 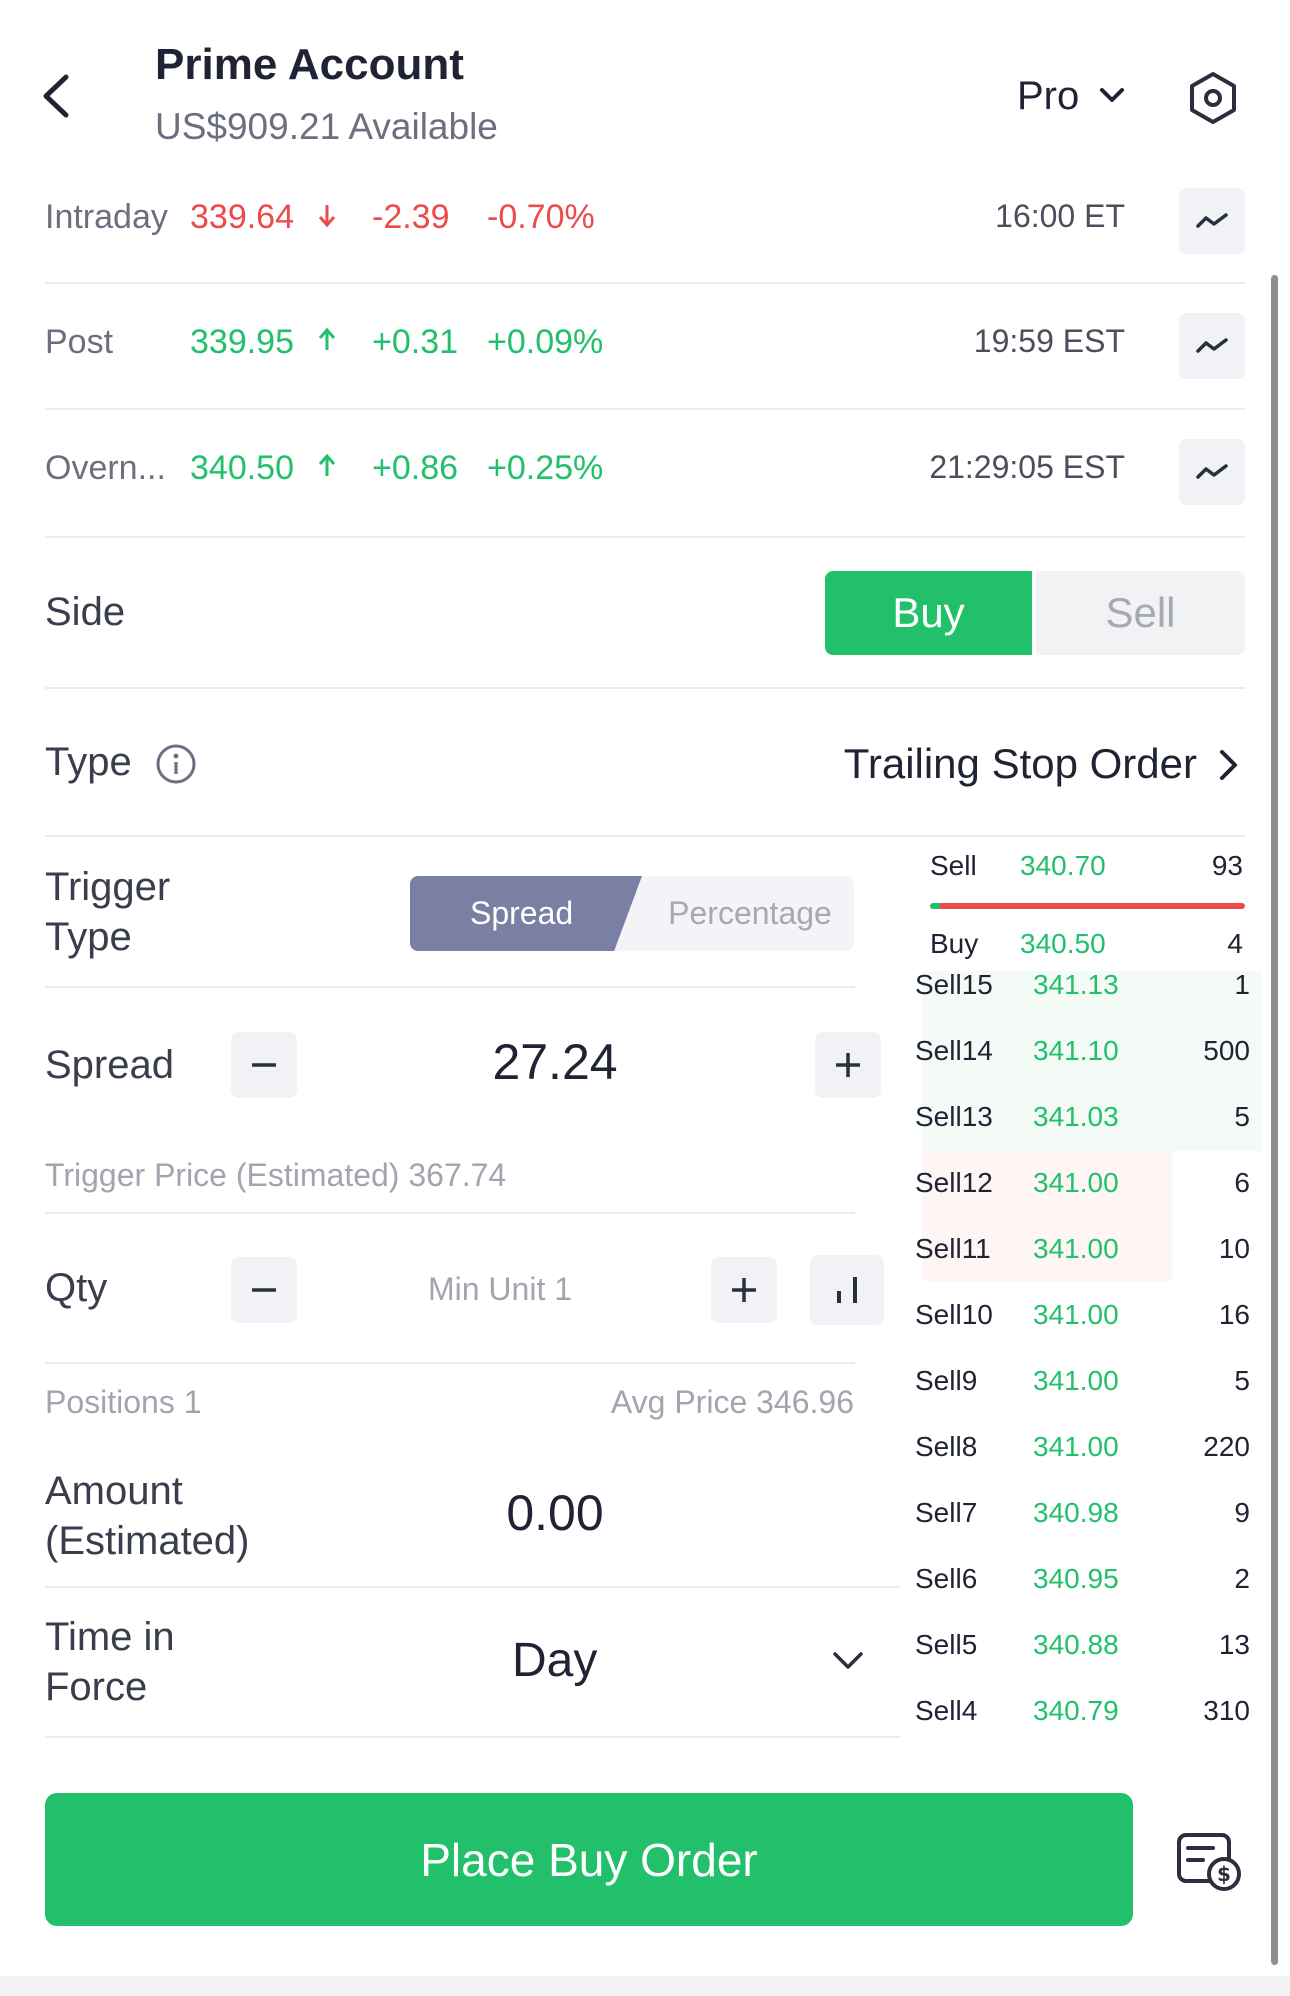 What do you see at coordinates (88, 762) in the screenshot?
I see `type-label: Type` at bounding box center [88, 762].